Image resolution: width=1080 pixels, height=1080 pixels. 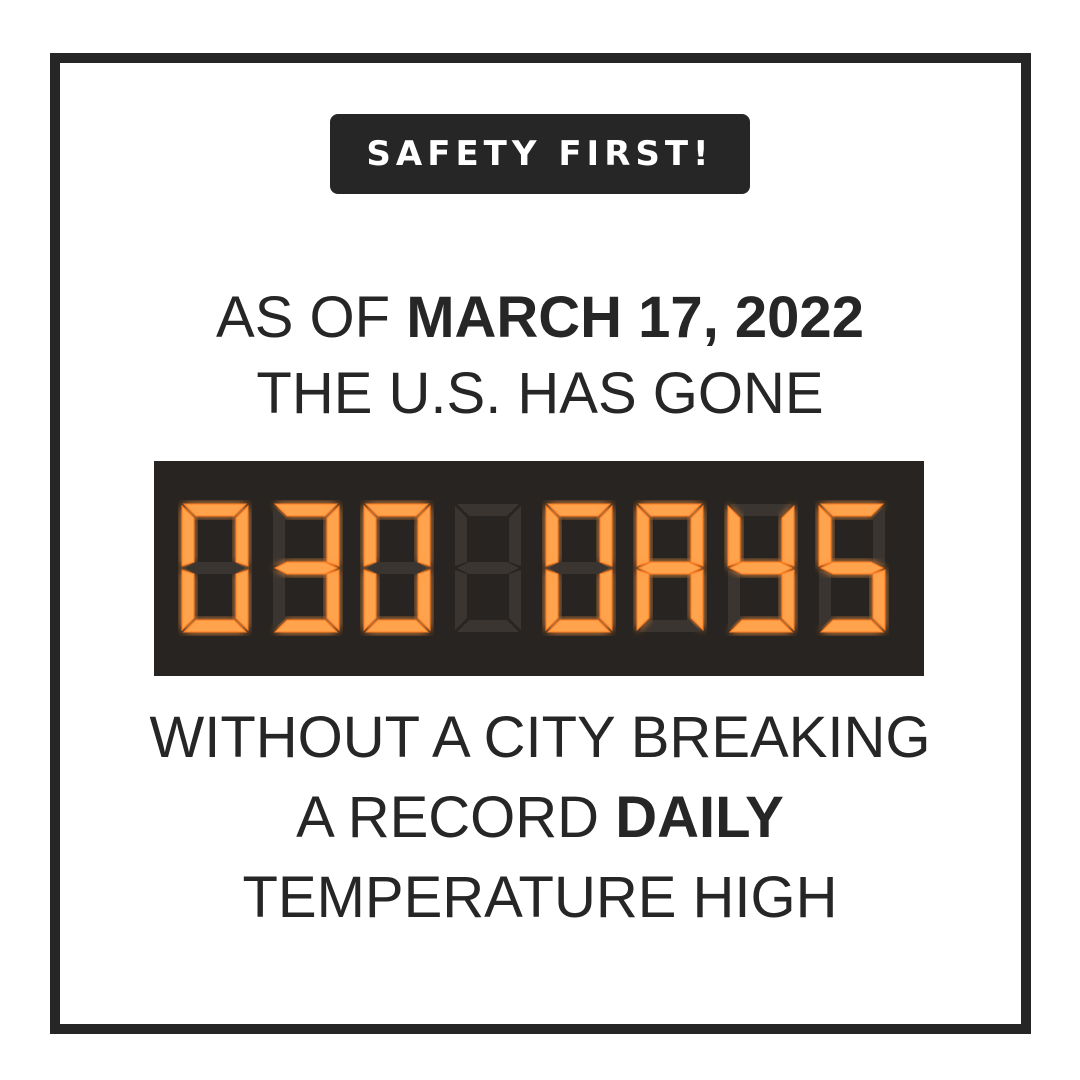 I want to click on headline-line-3: WITHOUT A CITY BREAKING, so click(x=540, y=737).